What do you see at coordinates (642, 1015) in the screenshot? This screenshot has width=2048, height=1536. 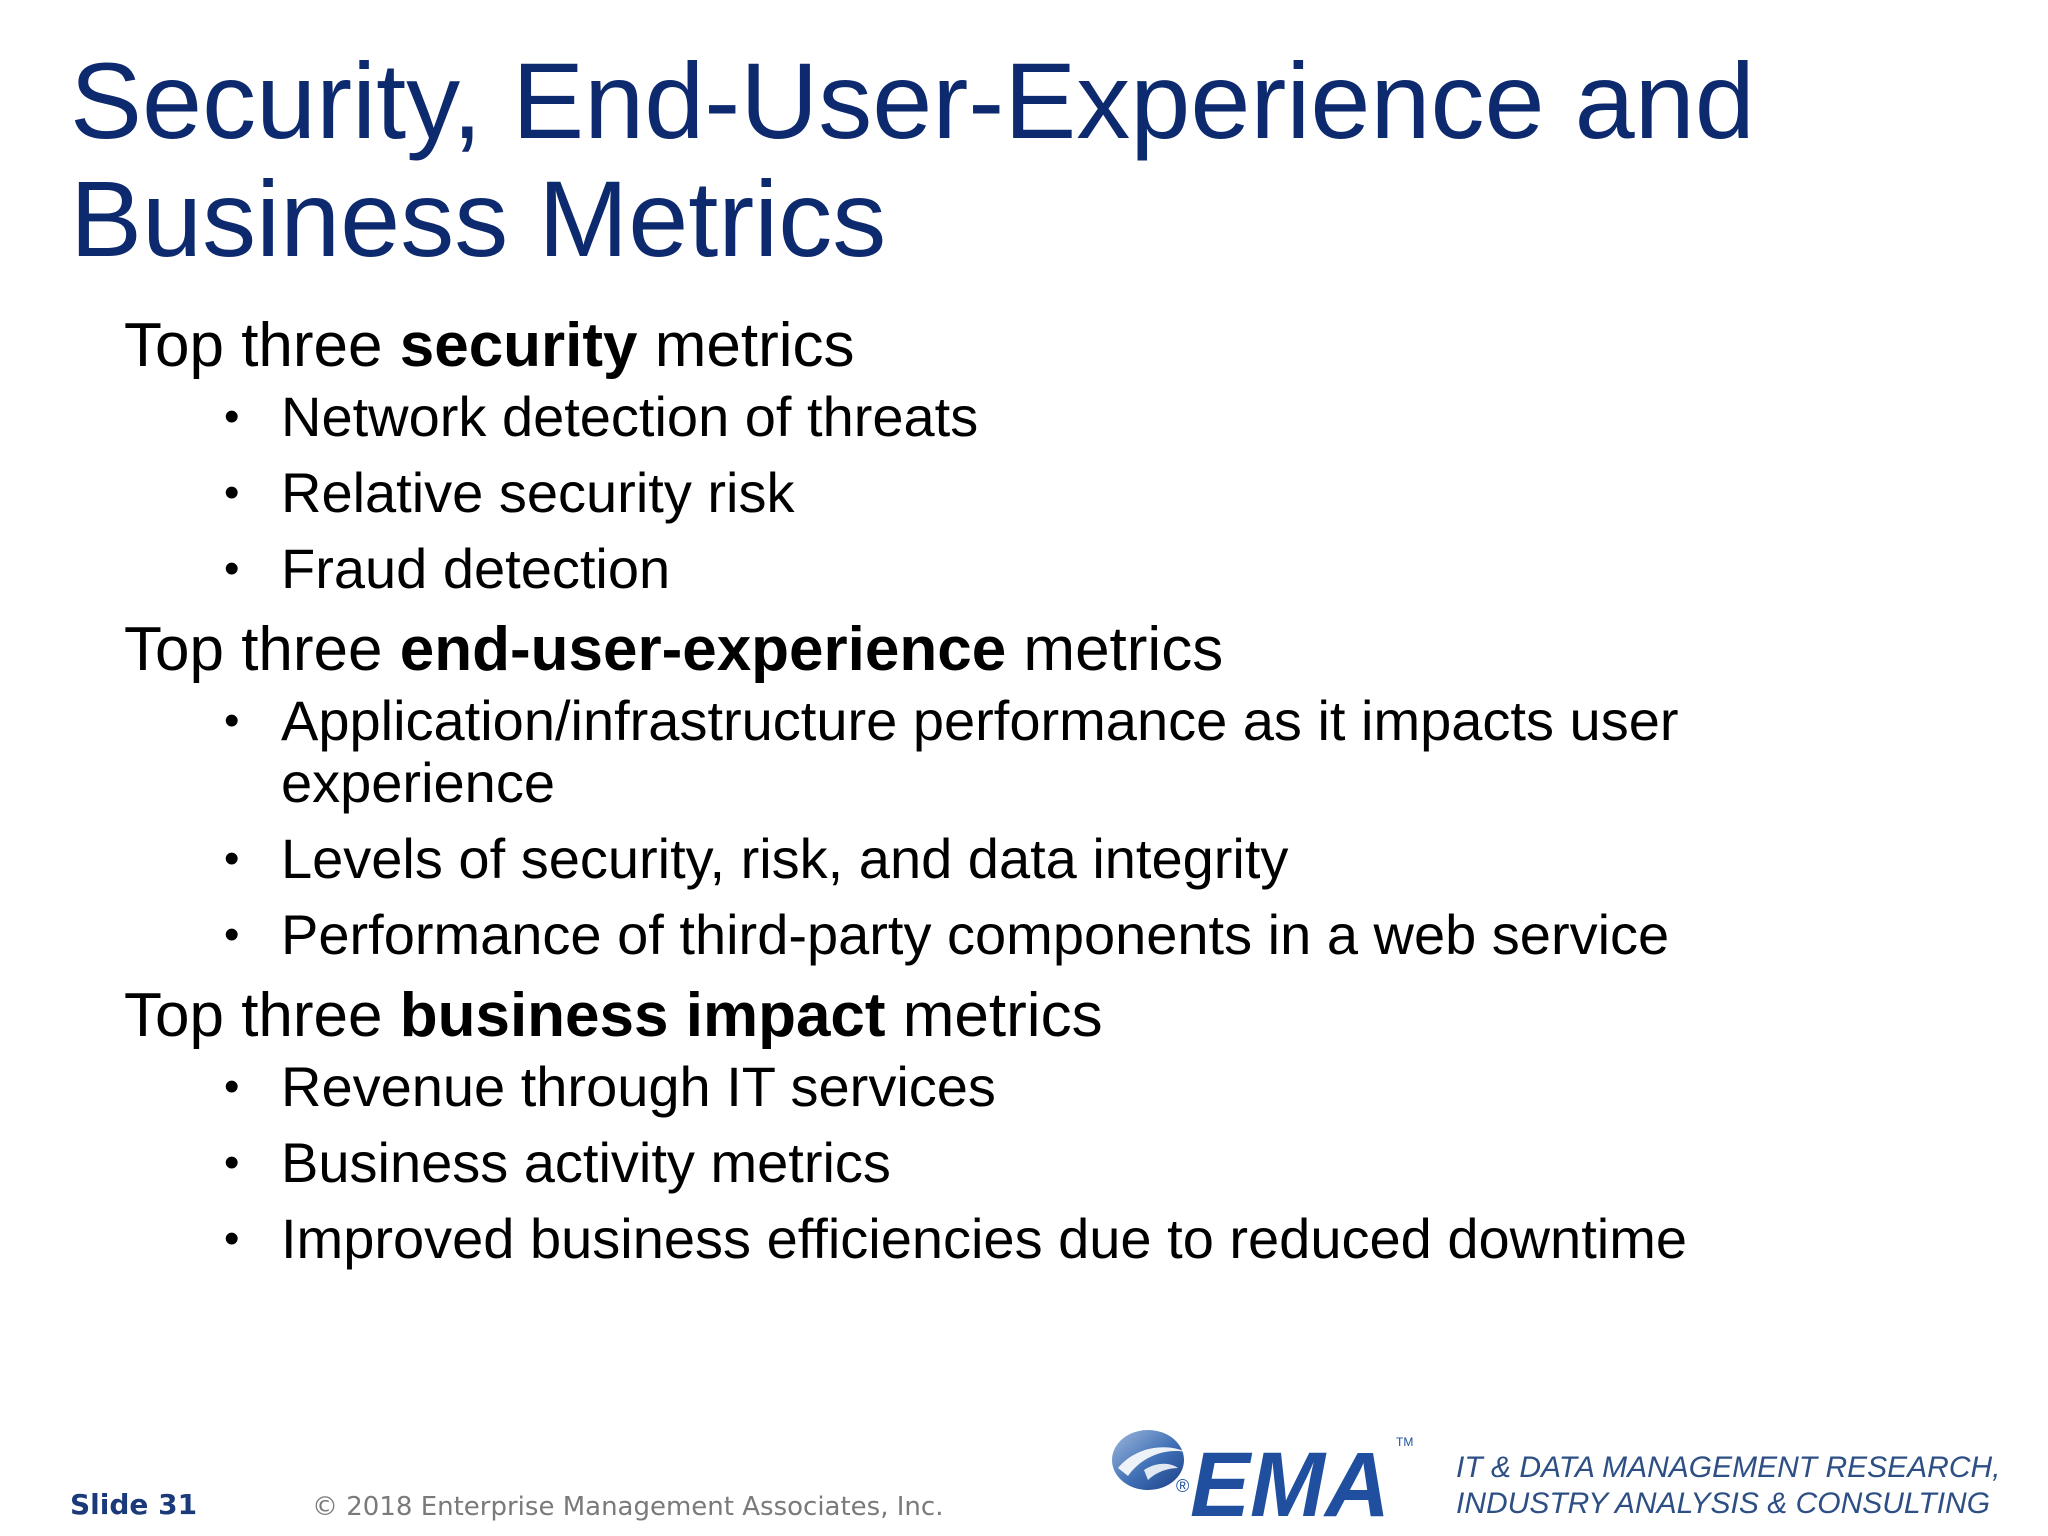 I see `heading-emphasis: business impact` at bounding box center [642, 1015].